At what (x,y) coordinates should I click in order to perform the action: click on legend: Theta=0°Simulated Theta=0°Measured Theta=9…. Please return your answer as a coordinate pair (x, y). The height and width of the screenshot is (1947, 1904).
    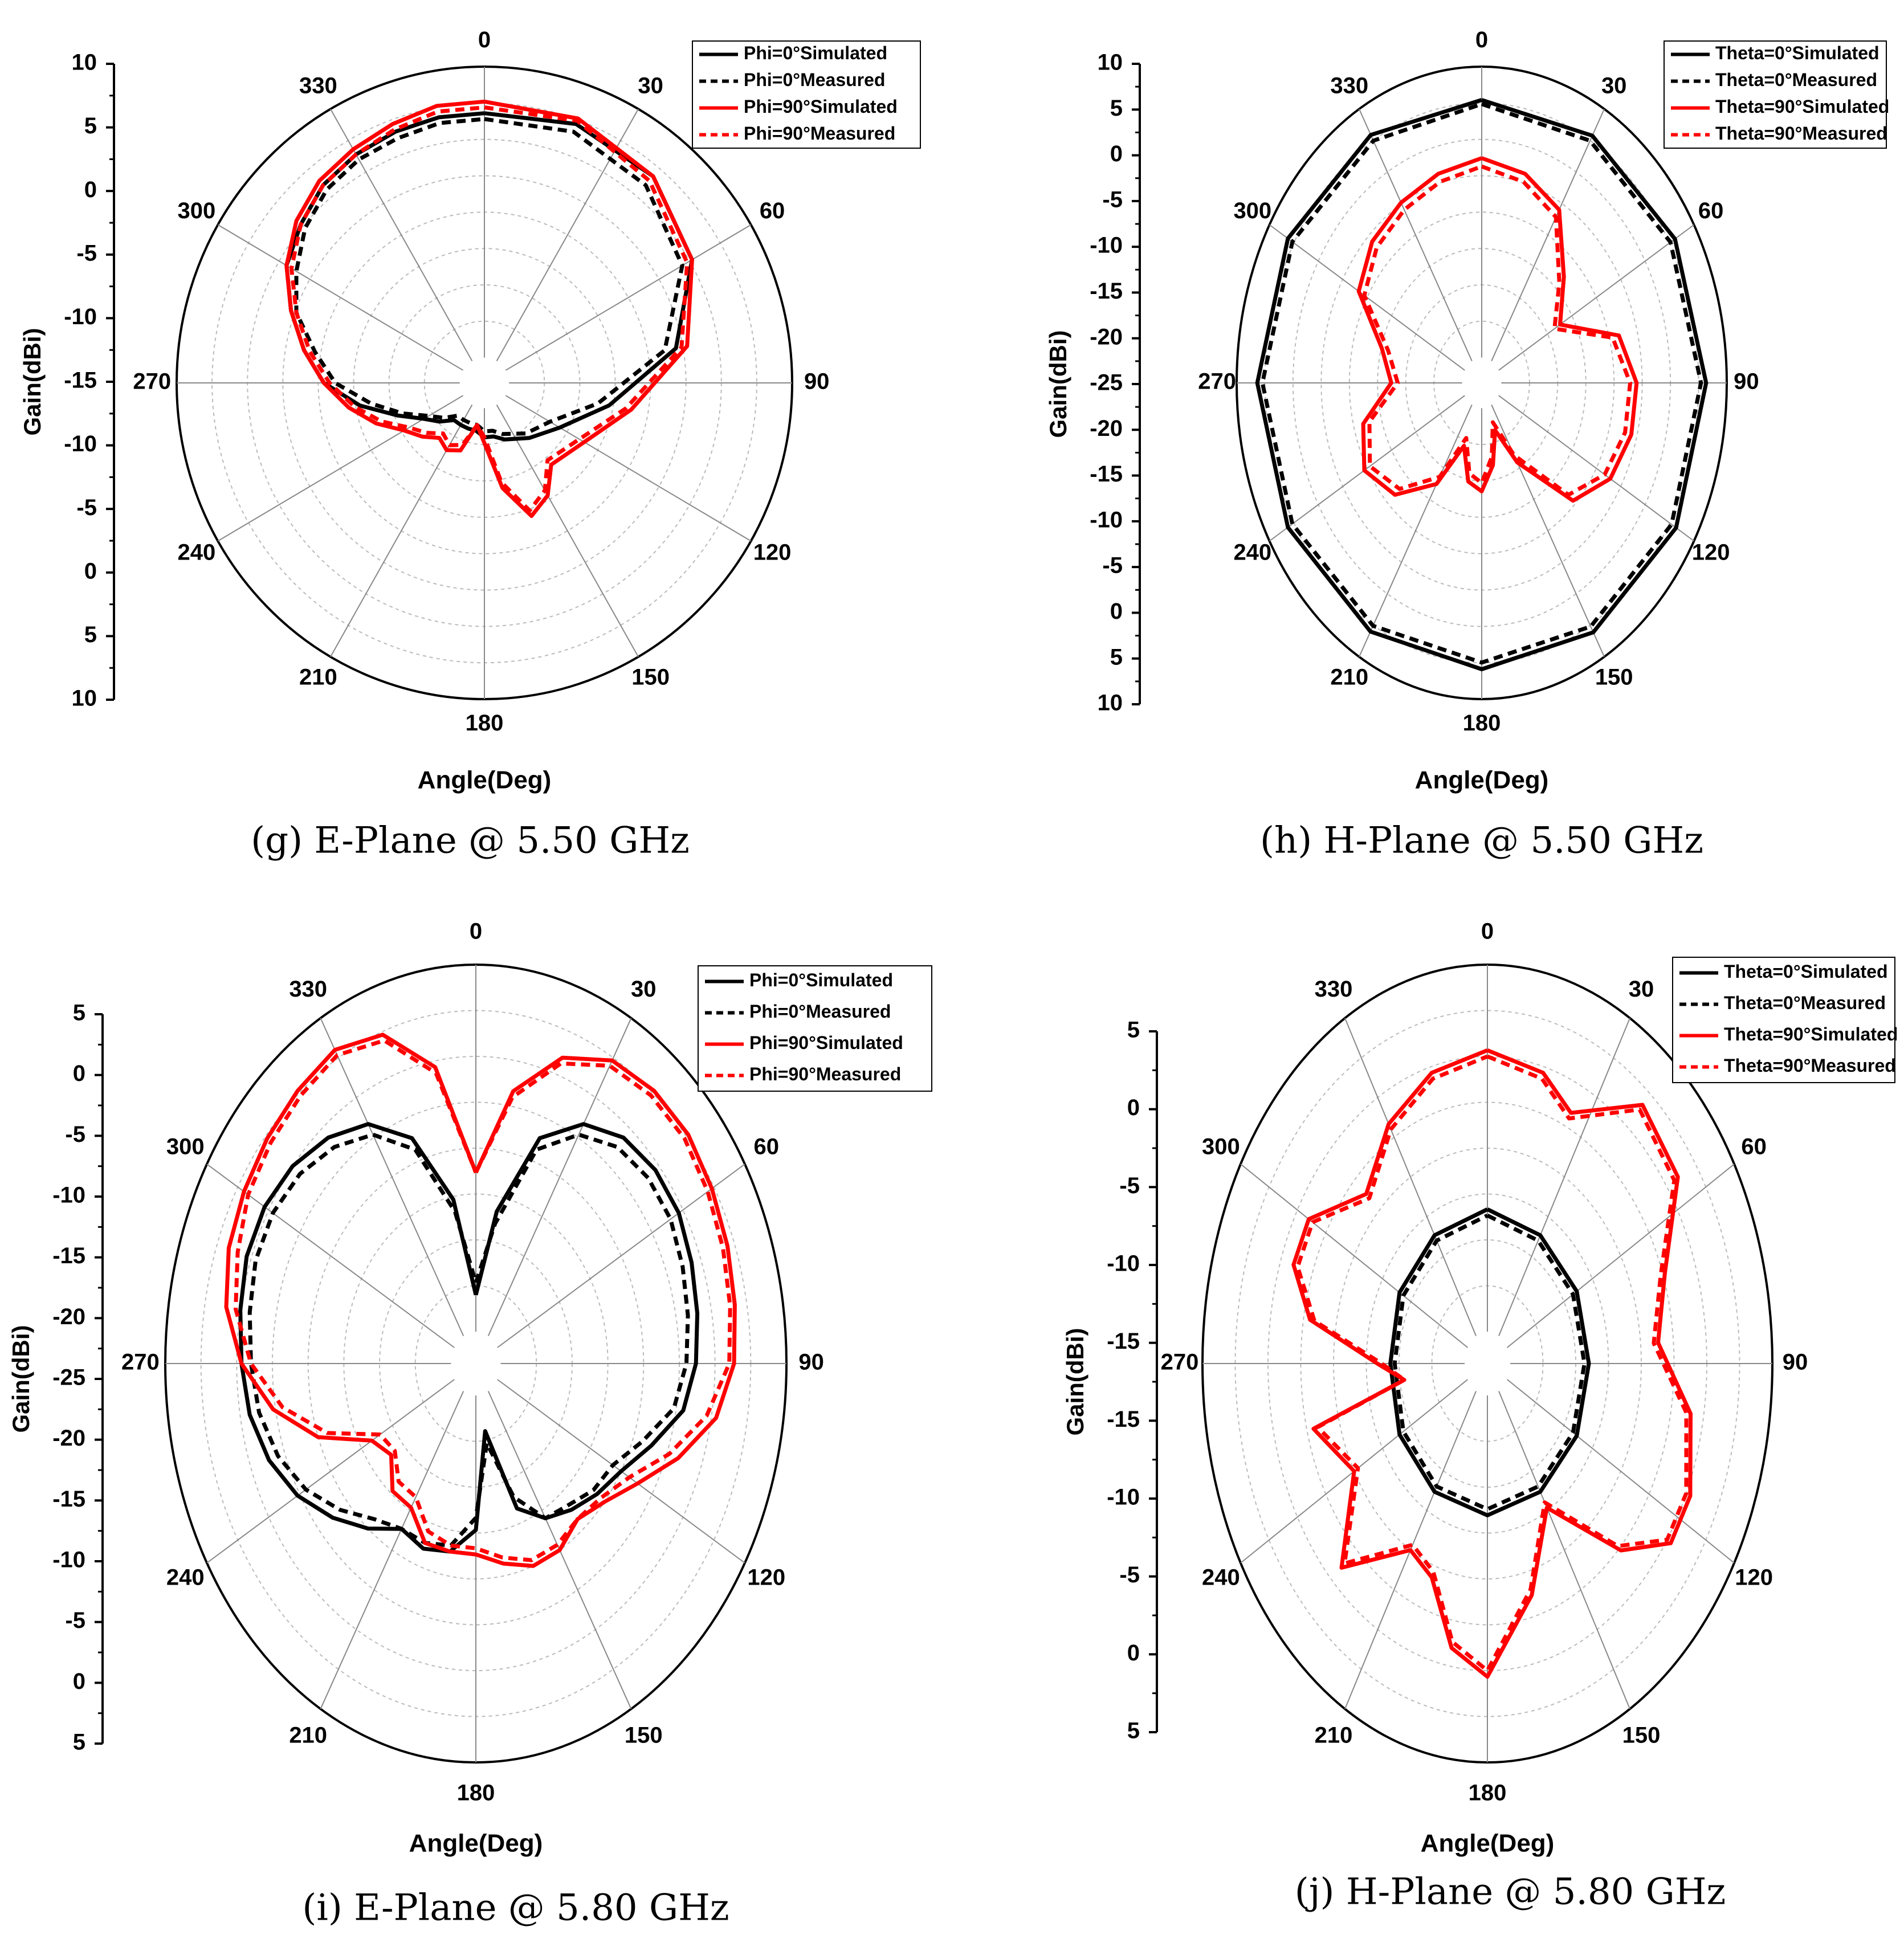
    Looking at the image, I should click on (1785, 1020).